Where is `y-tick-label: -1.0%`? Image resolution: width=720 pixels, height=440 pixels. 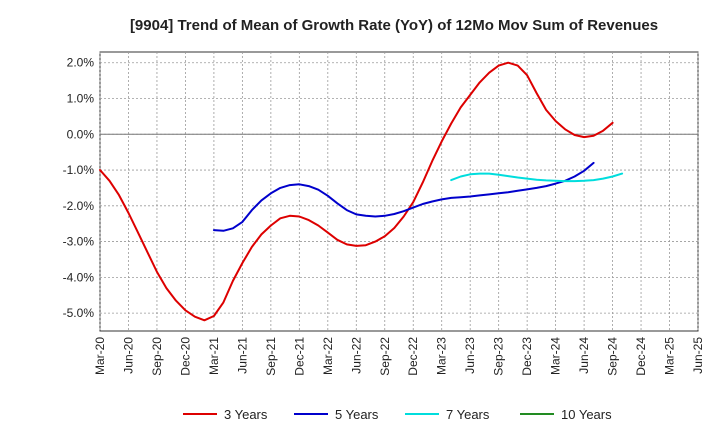 y-tick-label: -1.0% is located at coordinates (79, 170).